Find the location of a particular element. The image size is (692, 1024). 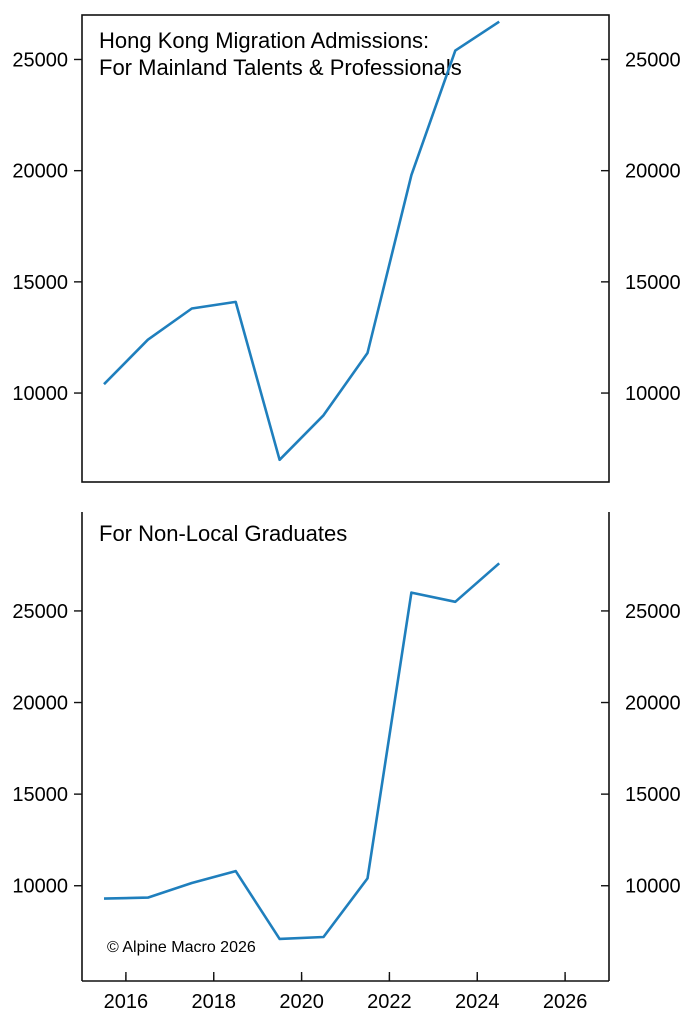

top-y-tick-label-right: 20000 is located at coordinates (653, 172).